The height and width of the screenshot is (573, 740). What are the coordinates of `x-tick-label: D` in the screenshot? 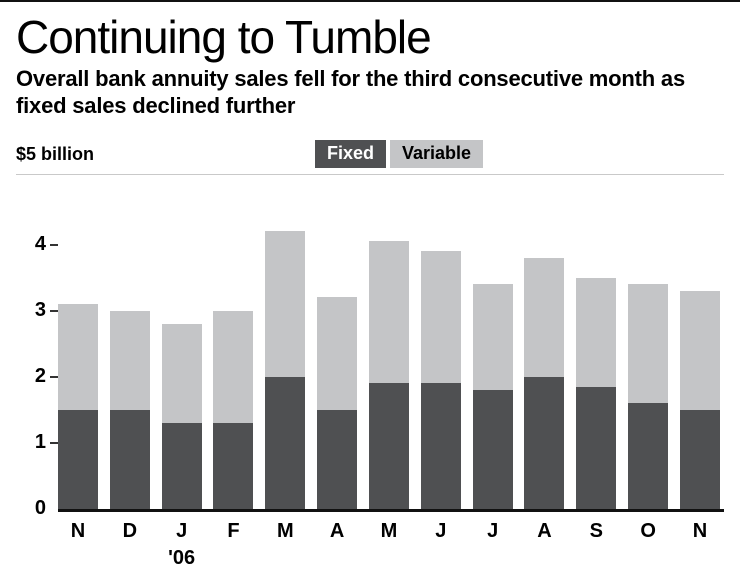 It's located at (130, 545).